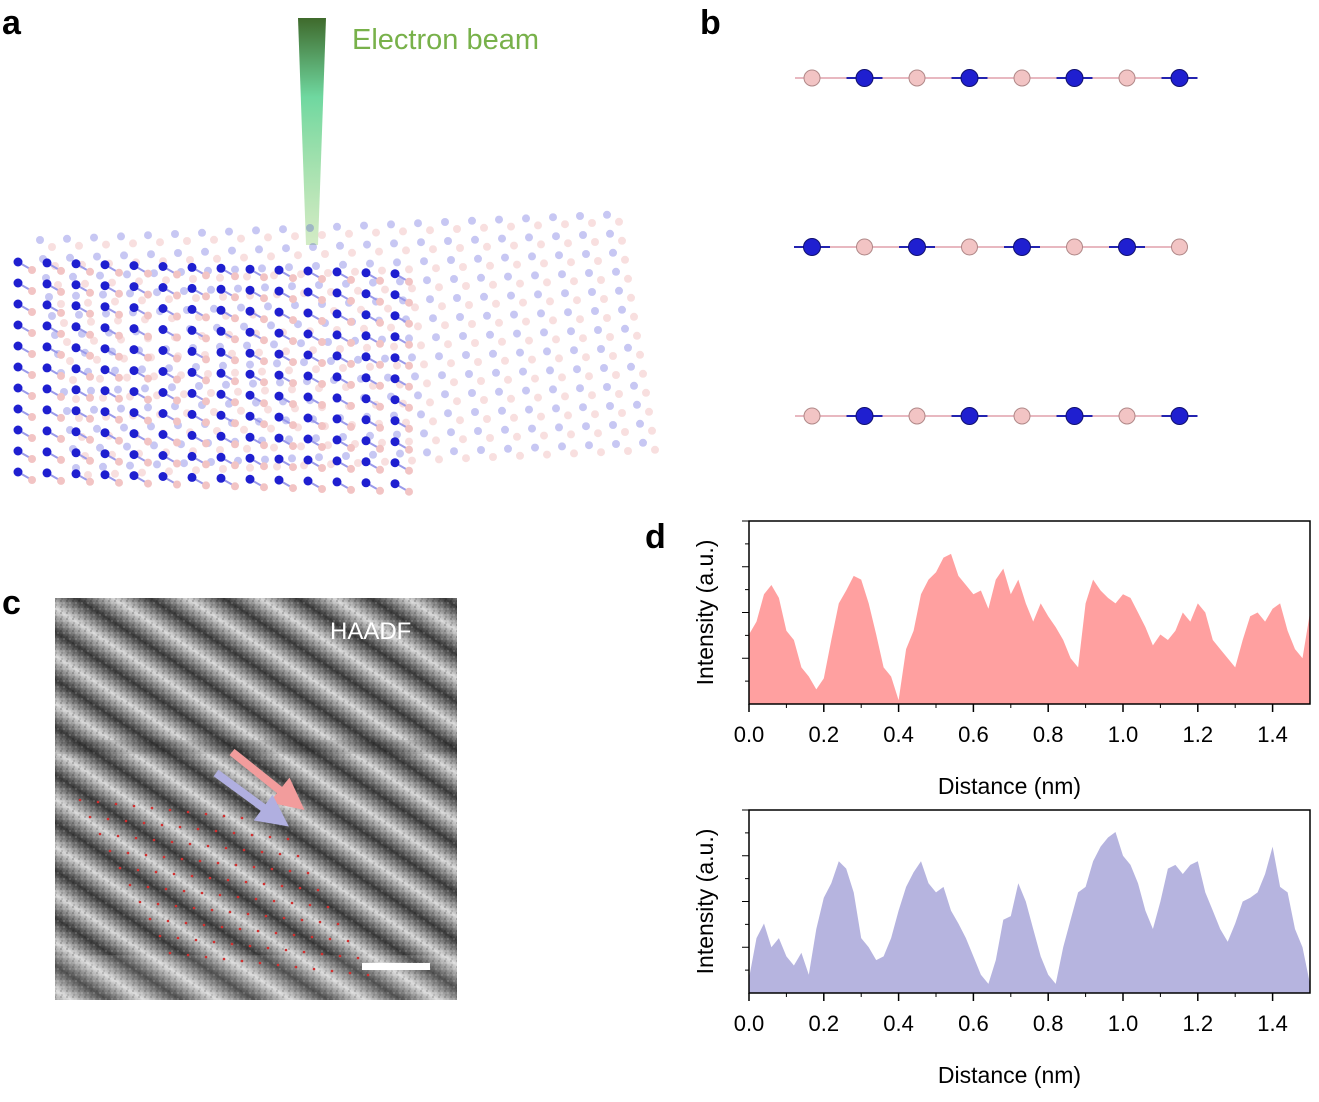 Image resolution: width=1319 pixels, height=1102 pixels. What do you see at coordinates (1272, 1023) in the screenshot?
I see `x-tick-label: 1.4` at bounding box center [1272, 1023].